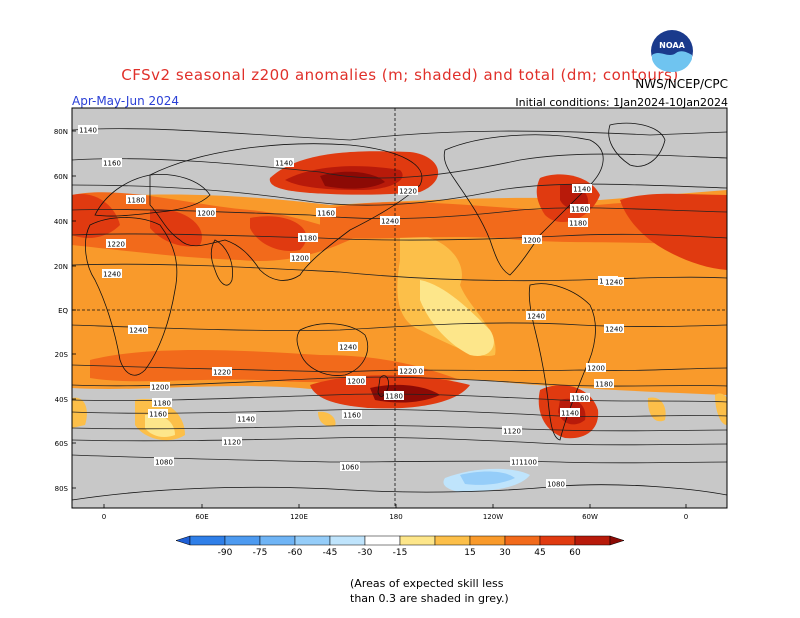 This screenshot has width=800, height=618. I want to click on contour-value: 1100, so click(528, 463).